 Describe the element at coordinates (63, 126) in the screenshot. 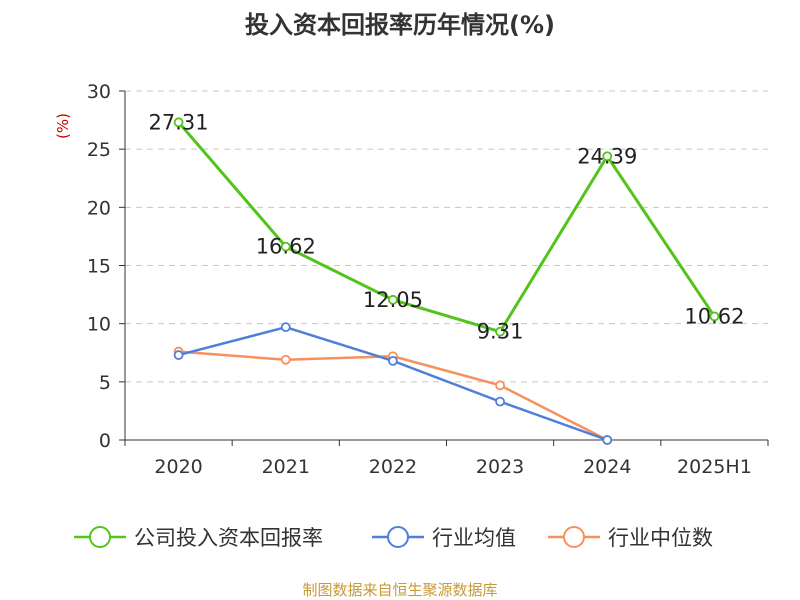

I see `y-axis-unit-label: (%)` at that location.